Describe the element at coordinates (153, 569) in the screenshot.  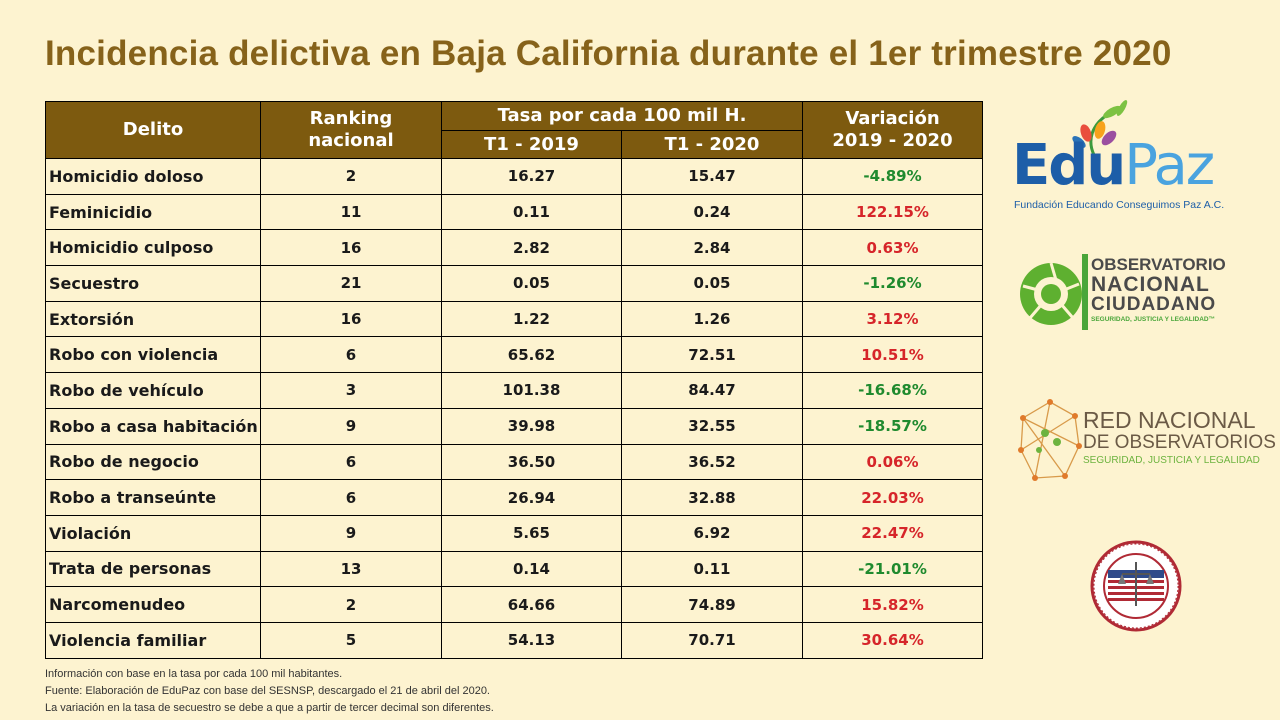
I see `crime-name-cell: Trata de personas` at that location.